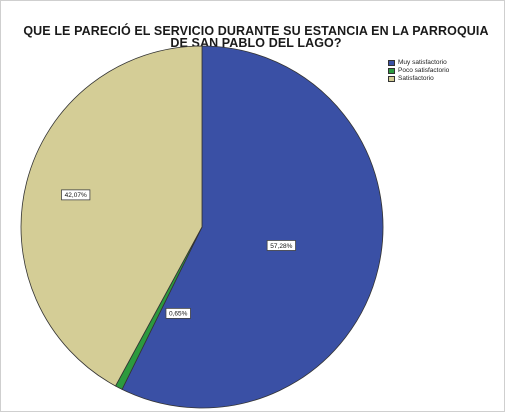  I want to click on slice-label-muy-satisfactorio: 57,28%, so click(281, 245).